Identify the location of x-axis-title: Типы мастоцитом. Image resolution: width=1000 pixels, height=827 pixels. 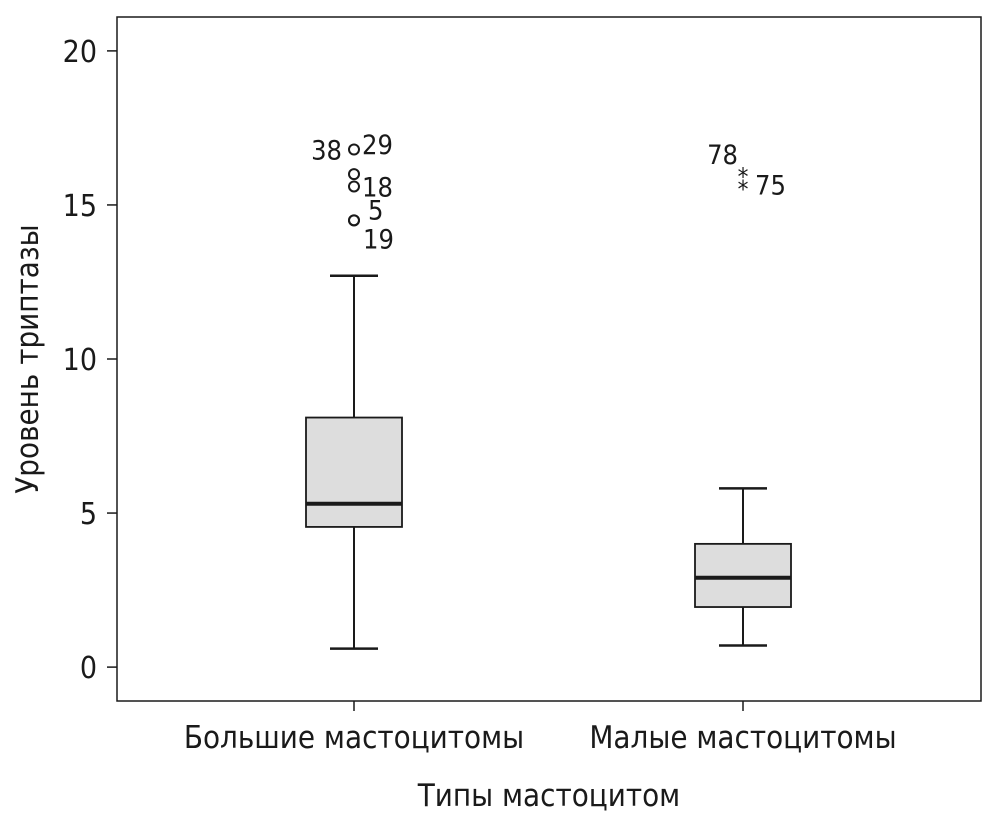
(548, 796).